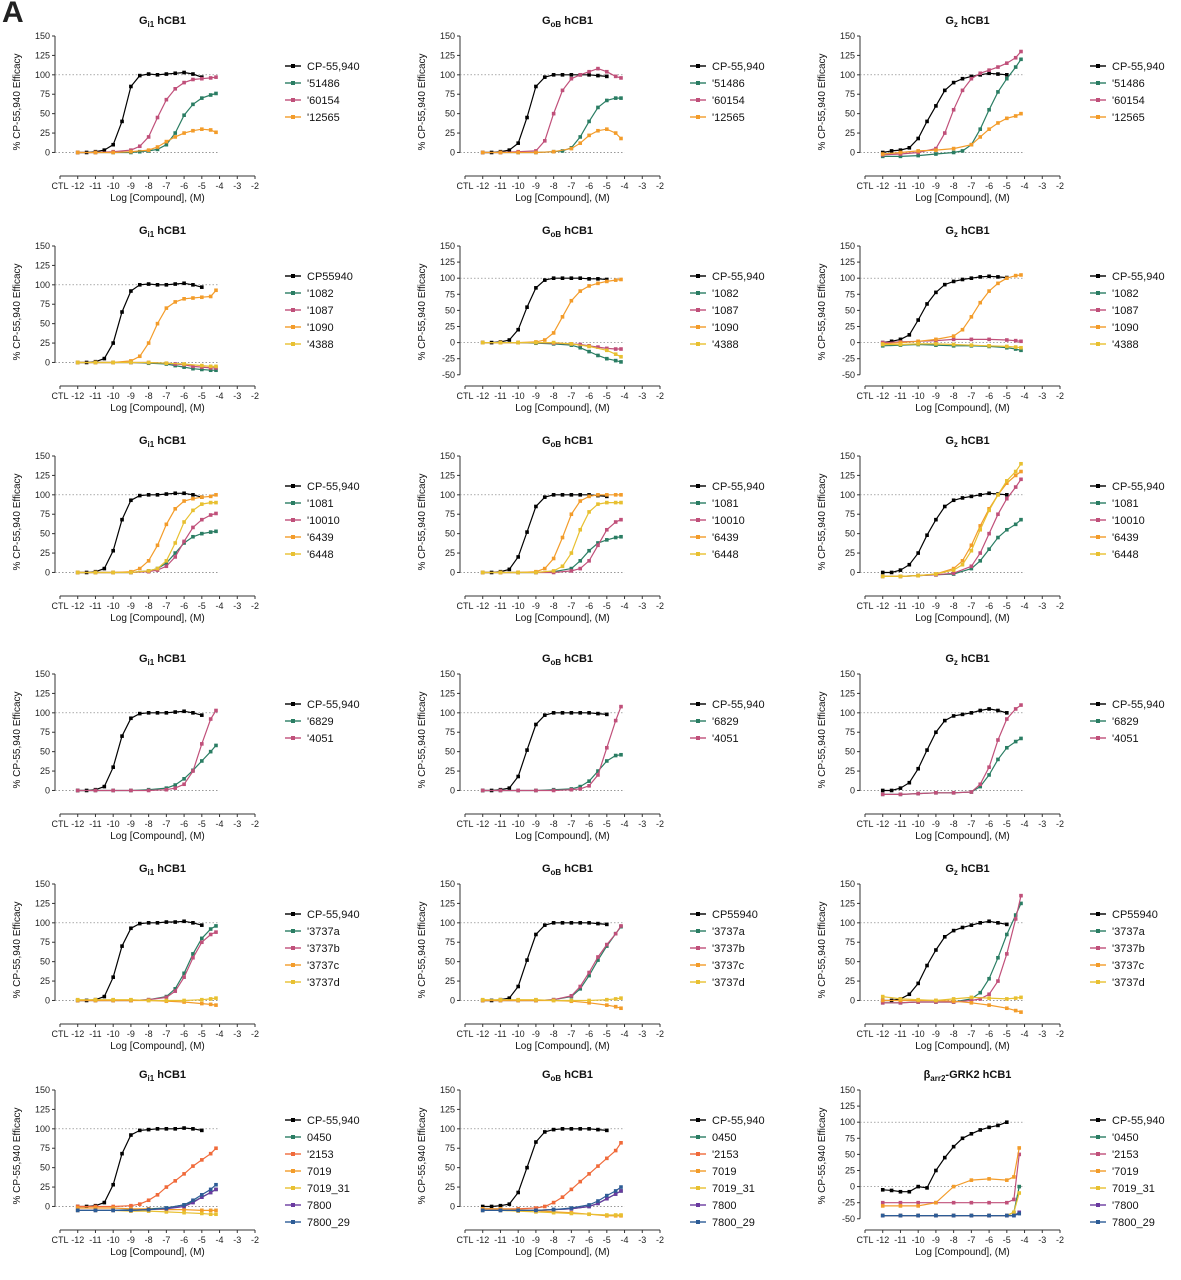  What do you see at coordinates (447, 674) in the screenshot?
I see `y-tick-label: 150` at bounding box center [447, 674].